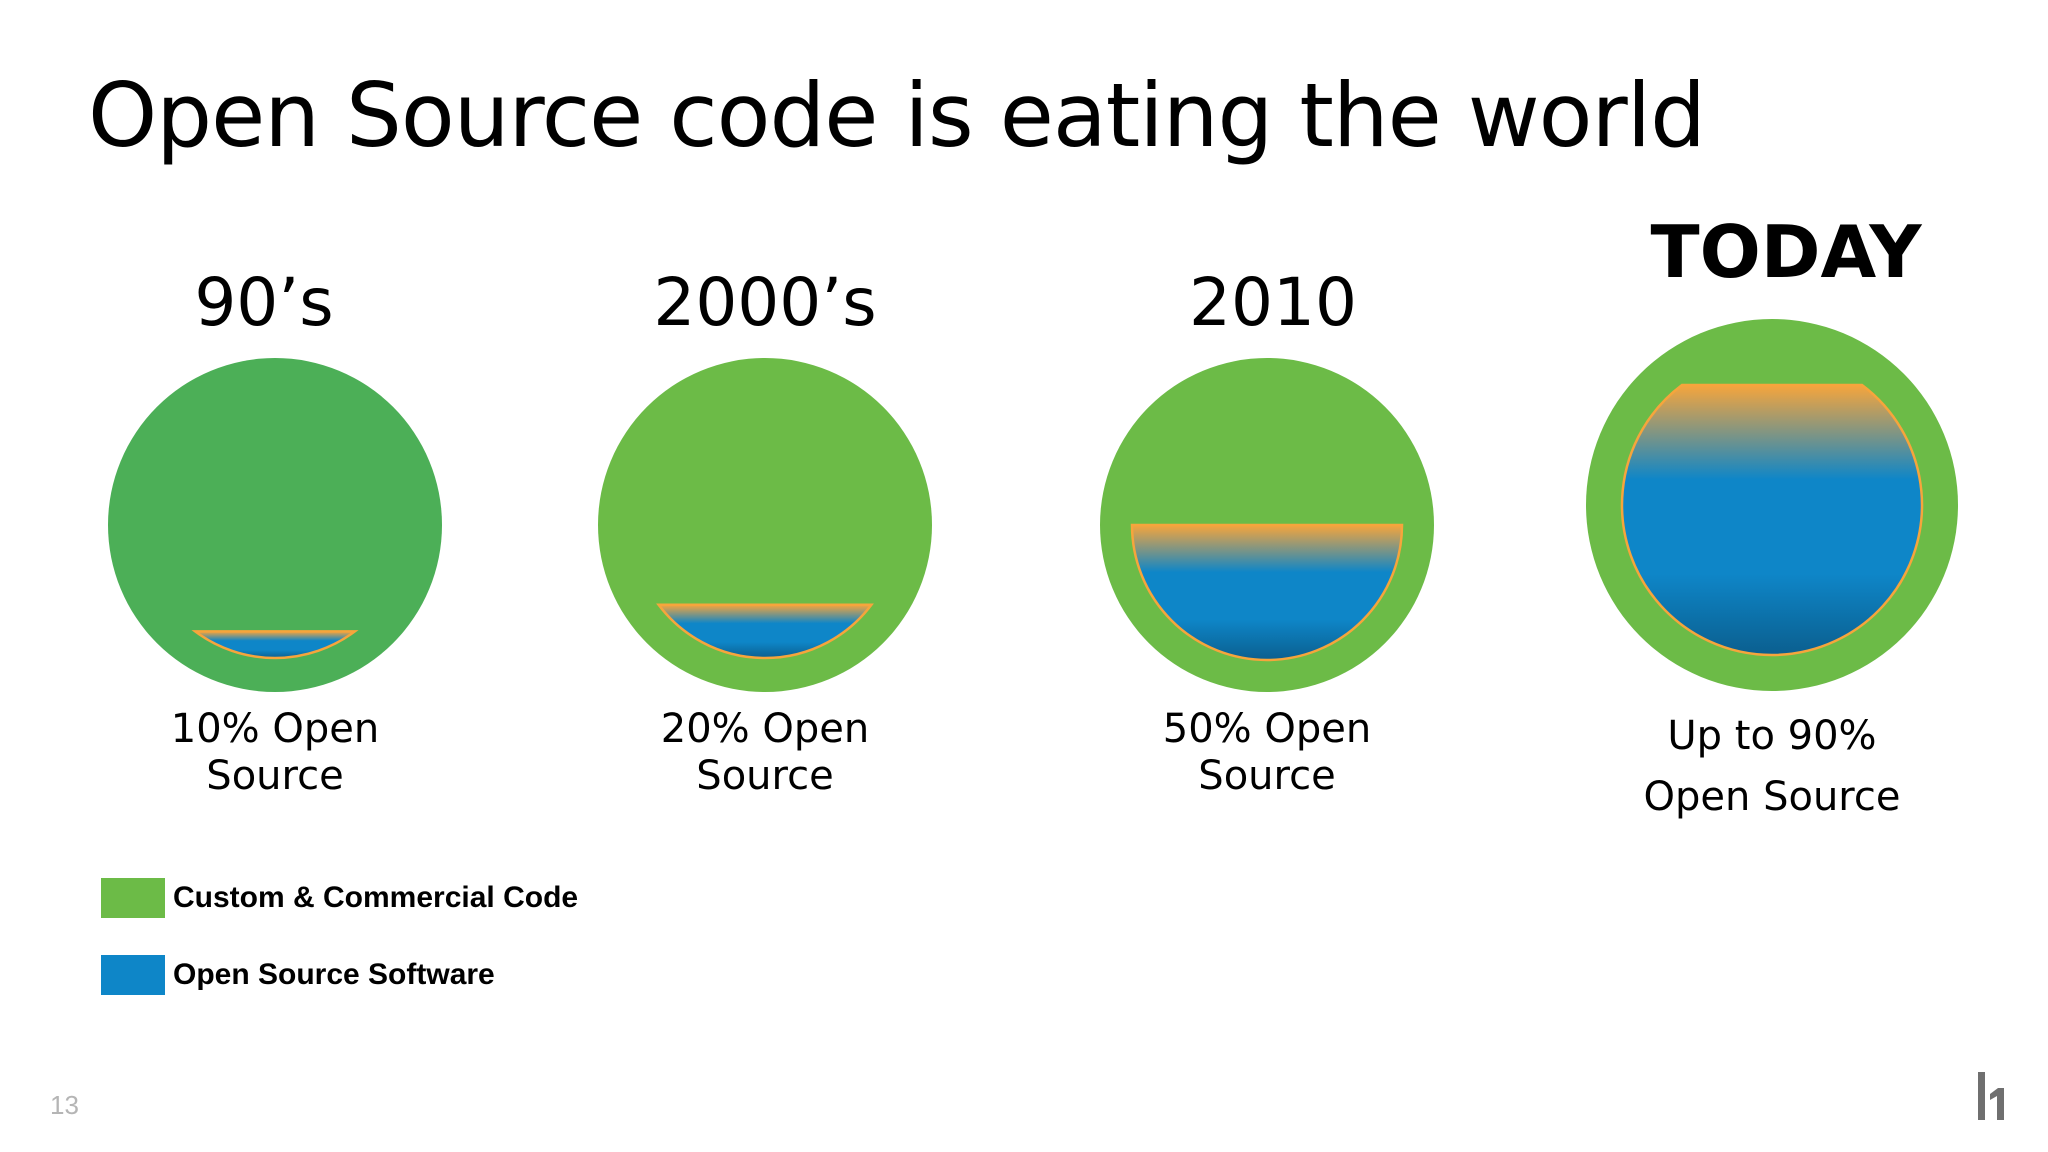  What do you see at coordinates (1772, 767) in the screenshot?
I see `caption-today: Up to 90% Open Source` at bounding box center [1772, 767].